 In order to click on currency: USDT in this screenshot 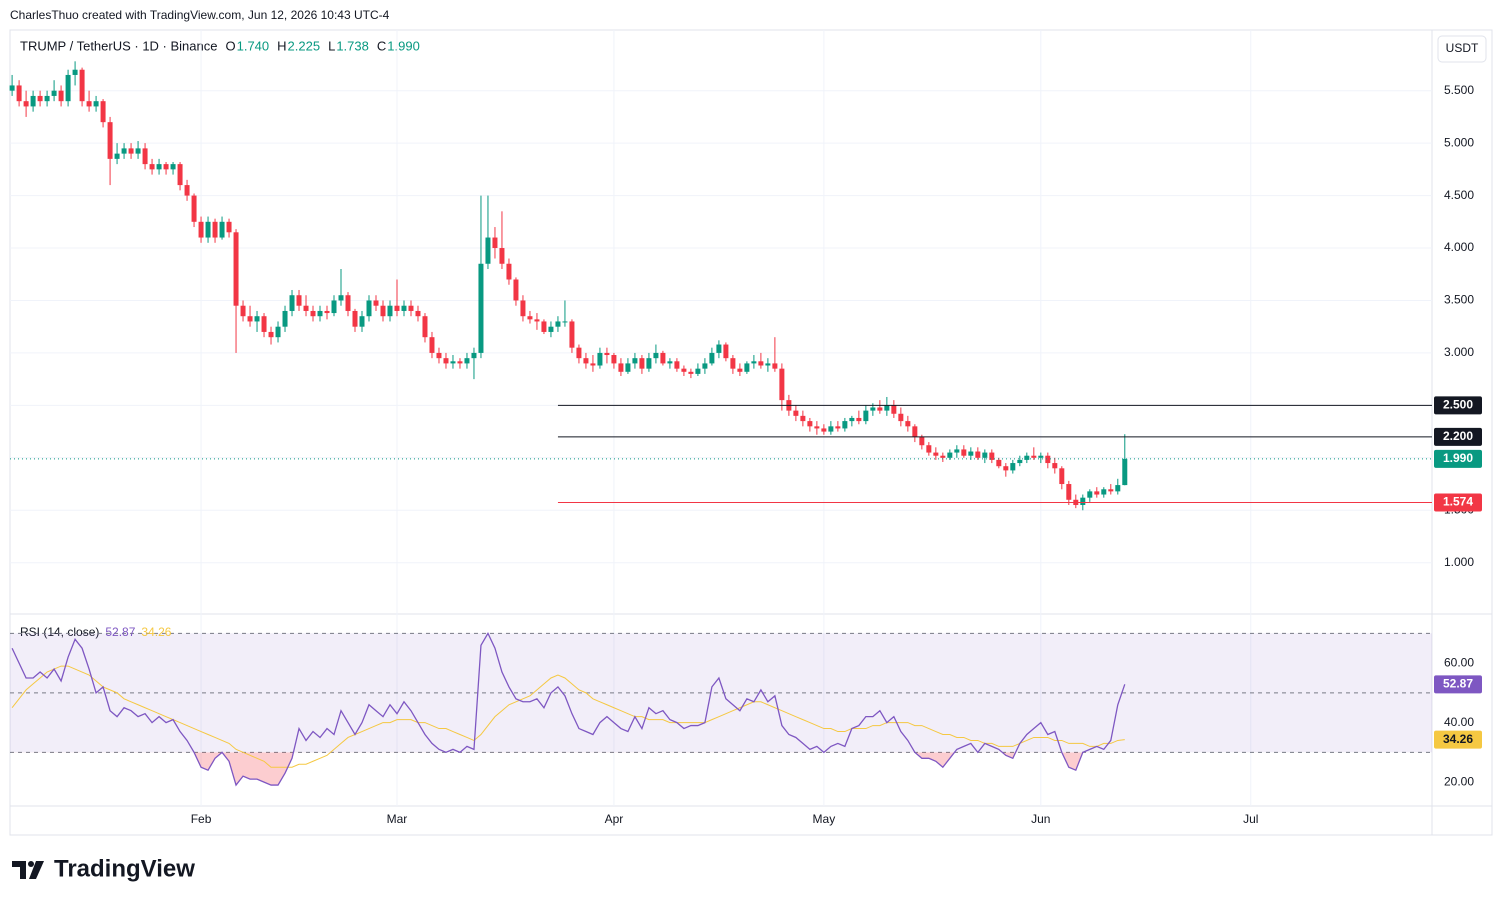, I will do `click(1462, 48)`.